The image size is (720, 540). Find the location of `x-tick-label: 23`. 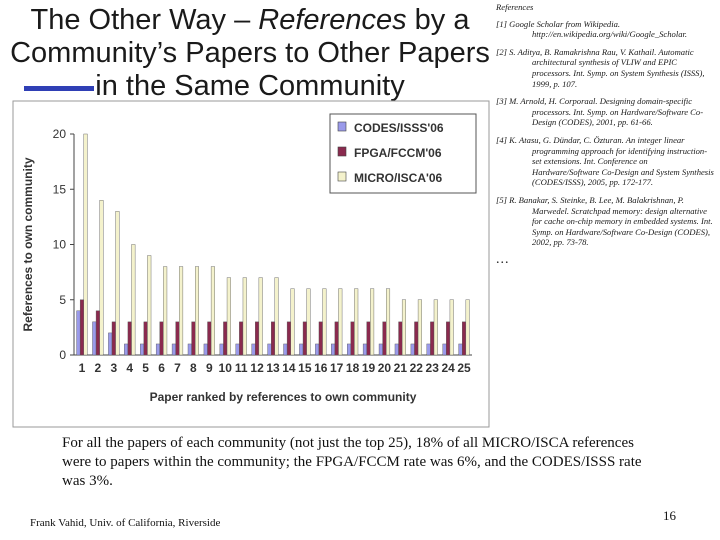

x-tick-label: 23 is located at coordinates (433, 368).